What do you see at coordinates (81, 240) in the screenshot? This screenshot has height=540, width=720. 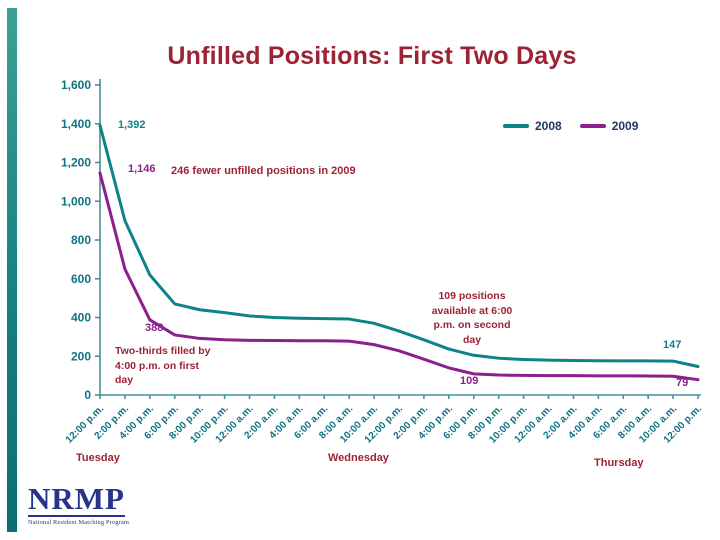 I see `svg-text: 800` at bounding box center [81, 240].